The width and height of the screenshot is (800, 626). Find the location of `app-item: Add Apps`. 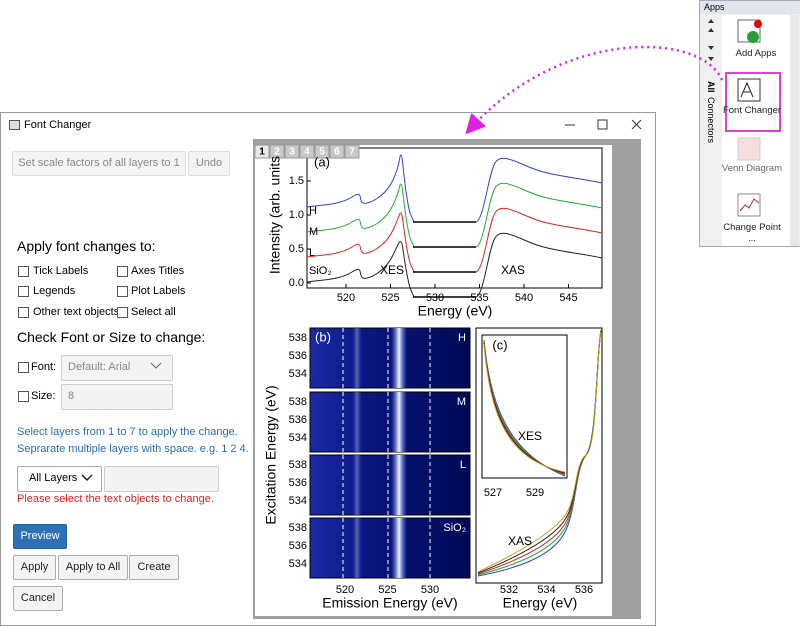

app-item: Add Apps is located at coordinates (756, 53).